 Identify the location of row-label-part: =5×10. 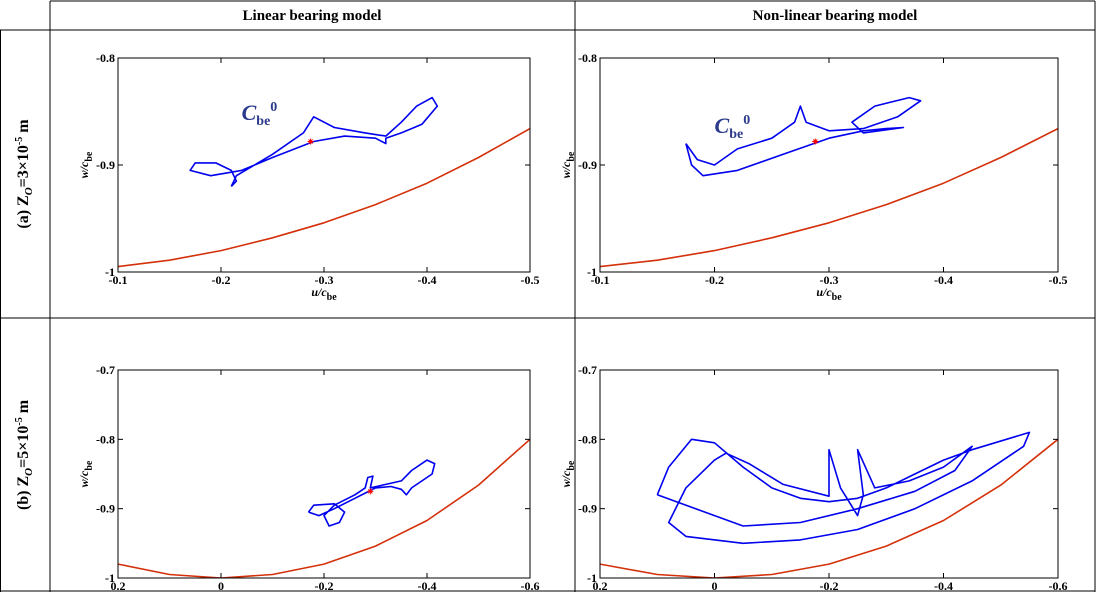
(23, 447).